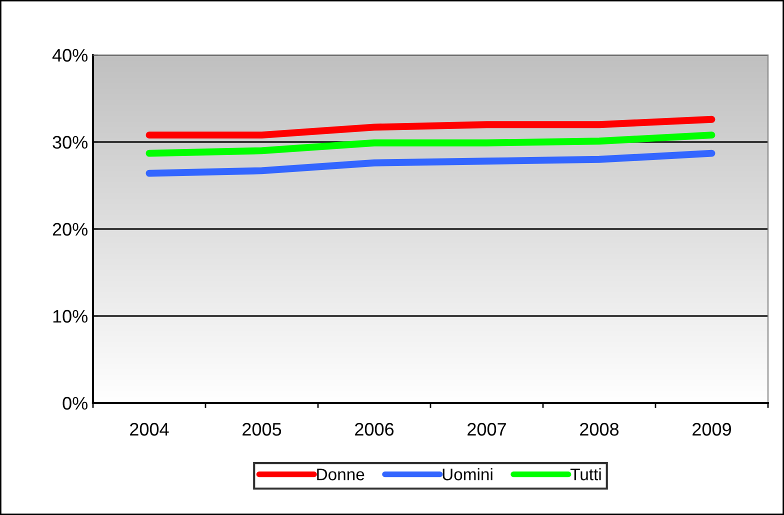  I want to click on x-tick-label: 2009, so click(711, 429).